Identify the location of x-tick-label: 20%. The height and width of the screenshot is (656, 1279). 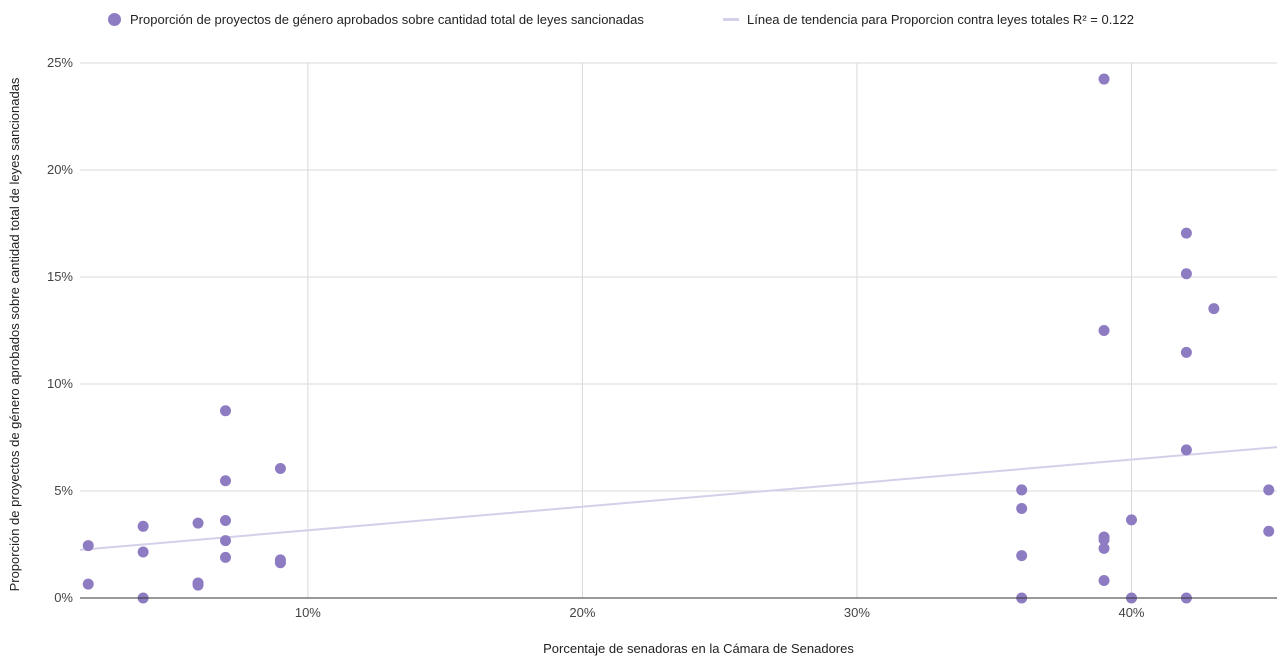
(582, 612).